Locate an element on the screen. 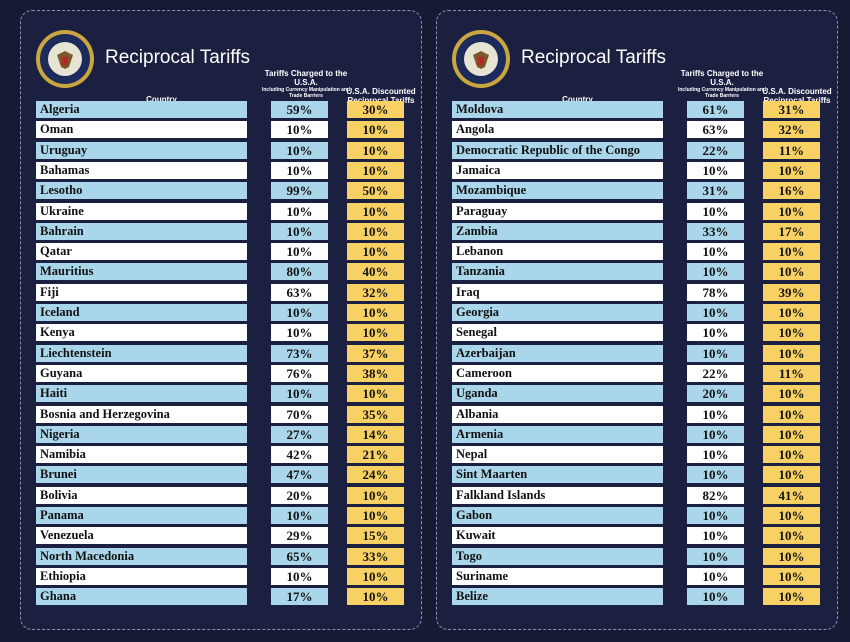  country-cell: Paraguay is located at coordinates (557, 211).